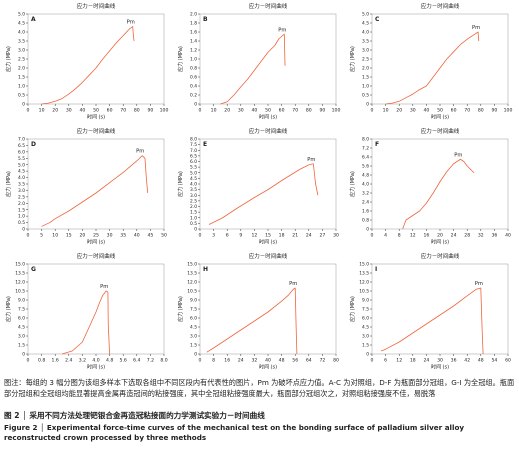 The image size is (519, 449). Describe the element at coordinates (21, 69) in the screenshot. I see `y-tick-label: 2.0` at that location.